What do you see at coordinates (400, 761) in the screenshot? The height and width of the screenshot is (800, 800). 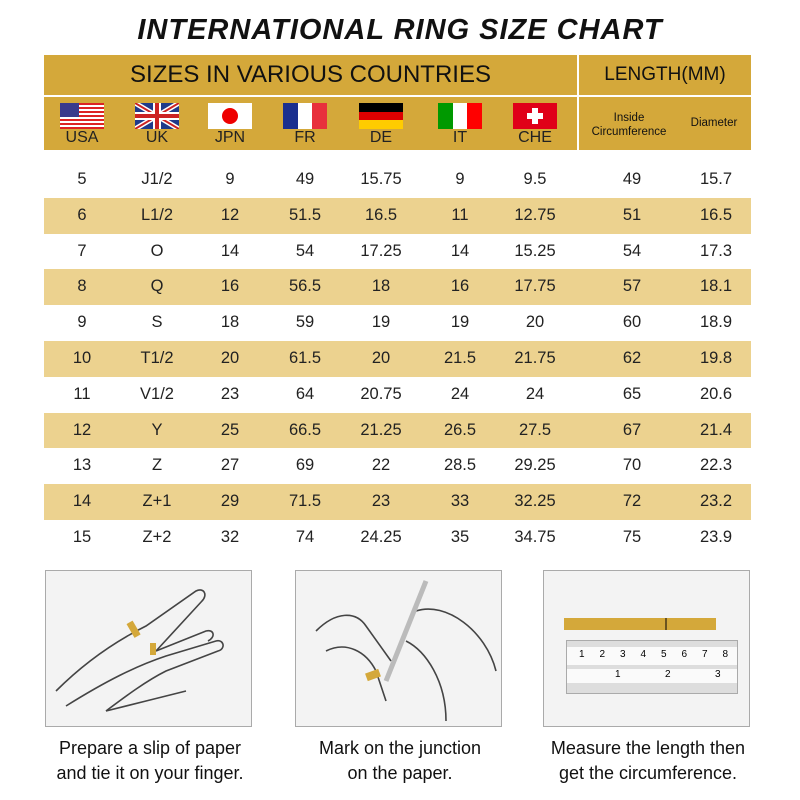 I see `step-caption: Mark on the junction on the paper.` at bounding box center [400, 761].